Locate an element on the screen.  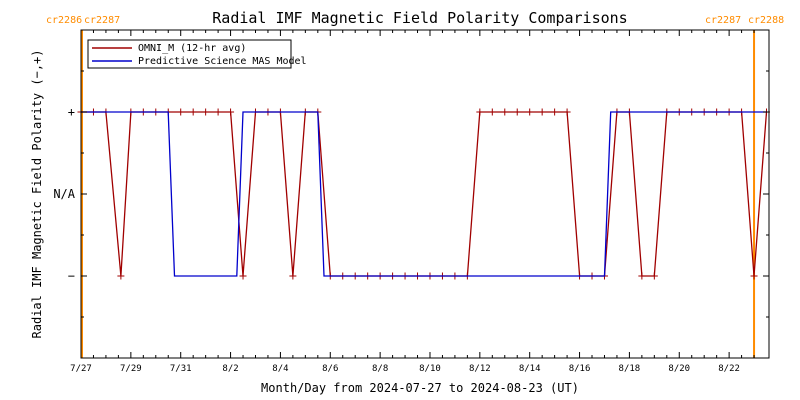
x-tick-label: 8/8 is located at coordinates (380, 369).